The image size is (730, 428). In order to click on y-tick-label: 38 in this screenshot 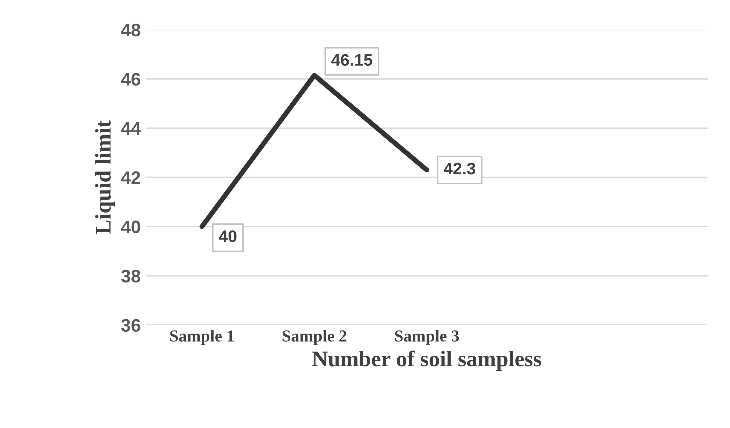, I will do `click(131, 276)`.